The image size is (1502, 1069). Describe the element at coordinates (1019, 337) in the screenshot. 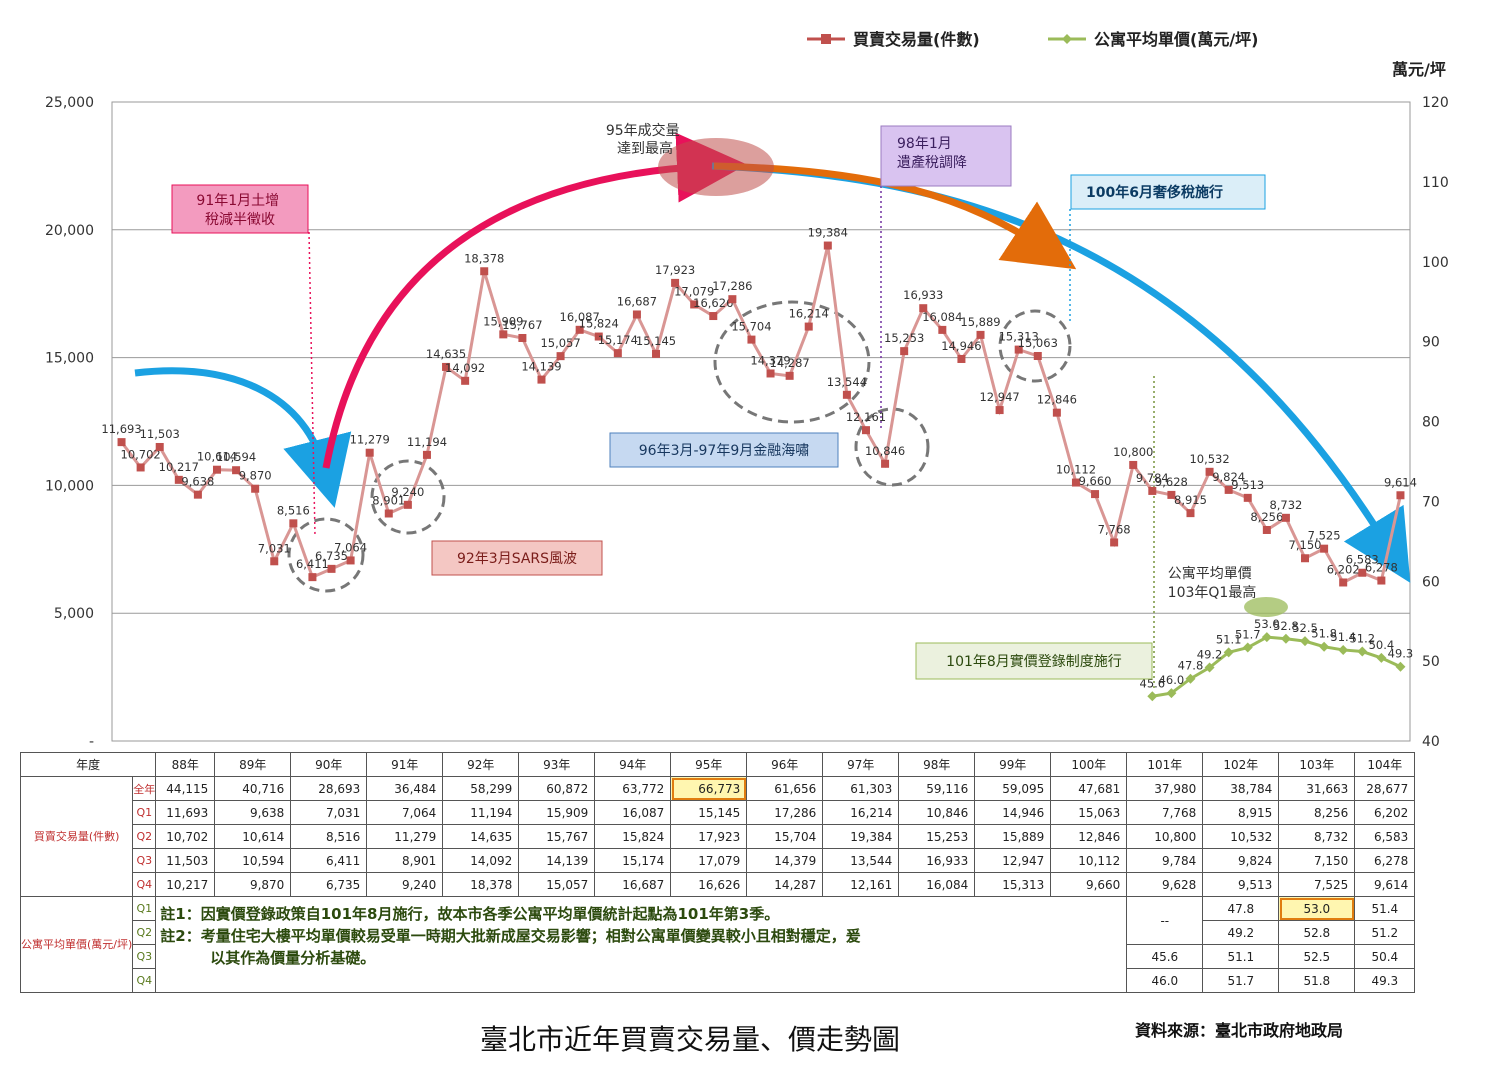

I see `volume-data-label: 15,313` at that location.